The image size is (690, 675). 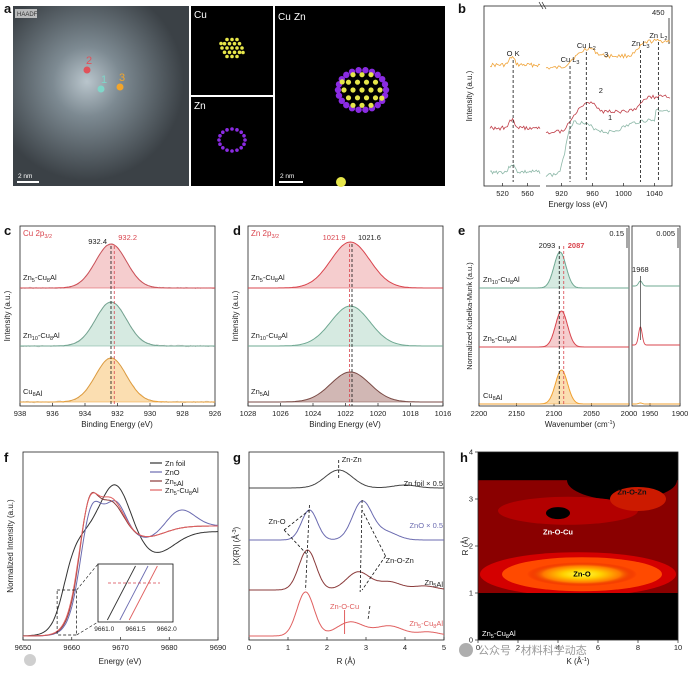 What do you see at coordinates (236, 527) in the screenshot?
I see `panel-g-ylabel-end: )` at bounding box center [236, 527].